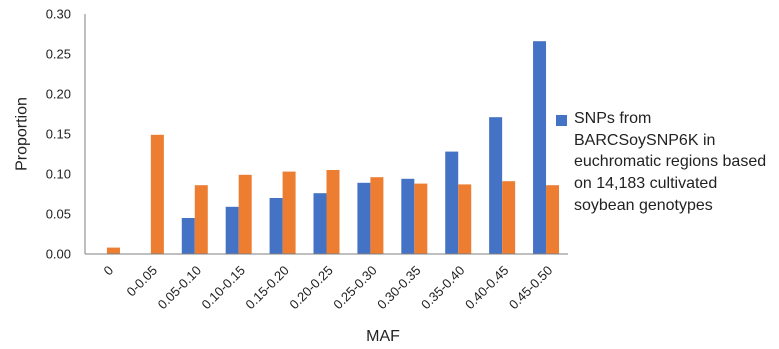  Describe the element at coordinates (354, 287) in the screenshot. I see `x-tick-label: 0.25-0.30` at that location.